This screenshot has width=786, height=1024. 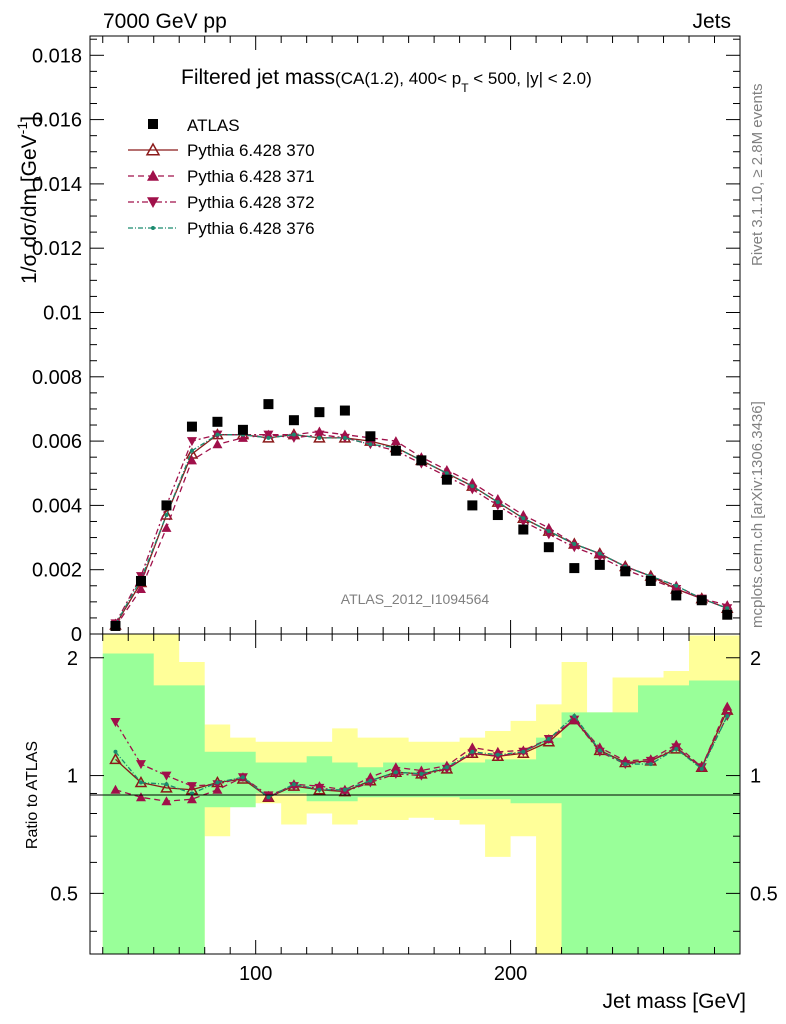 I want to click on legend-label-0: Pythia 6.428 370, so click(x=251, y=150).